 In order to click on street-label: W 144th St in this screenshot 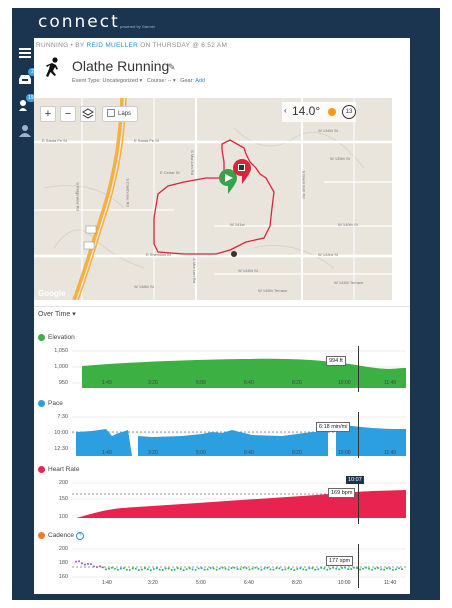, I will do `click(248, 270)`.